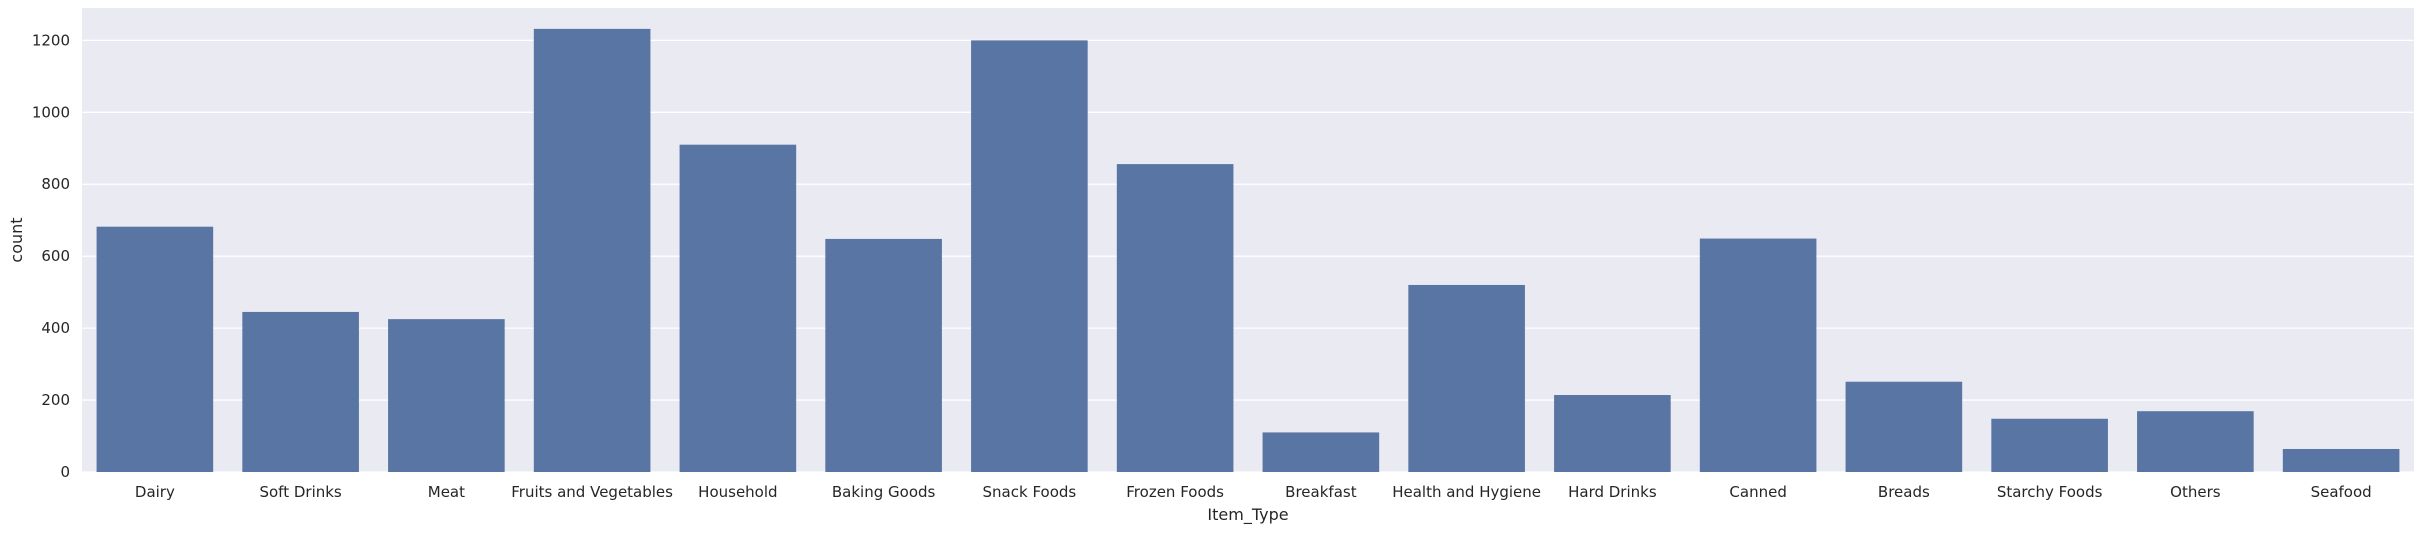  Describe the element at coordinates (592, 250) in the screenshot. I see `bar-fruits-and-vegetables` at that location.